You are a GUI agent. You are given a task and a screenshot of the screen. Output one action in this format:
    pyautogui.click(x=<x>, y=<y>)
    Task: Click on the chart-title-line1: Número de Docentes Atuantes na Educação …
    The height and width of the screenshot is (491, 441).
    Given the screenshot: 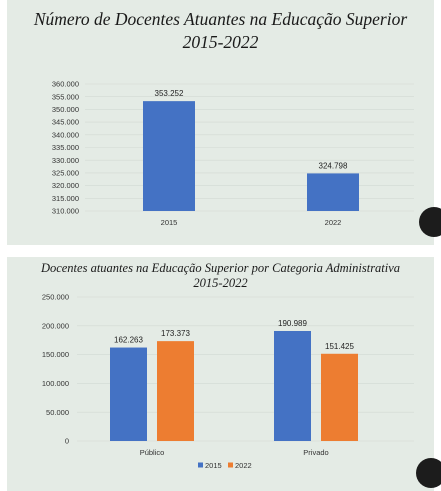 What is the action you would take?
    pyautogui.click(x=220, y=19)
    